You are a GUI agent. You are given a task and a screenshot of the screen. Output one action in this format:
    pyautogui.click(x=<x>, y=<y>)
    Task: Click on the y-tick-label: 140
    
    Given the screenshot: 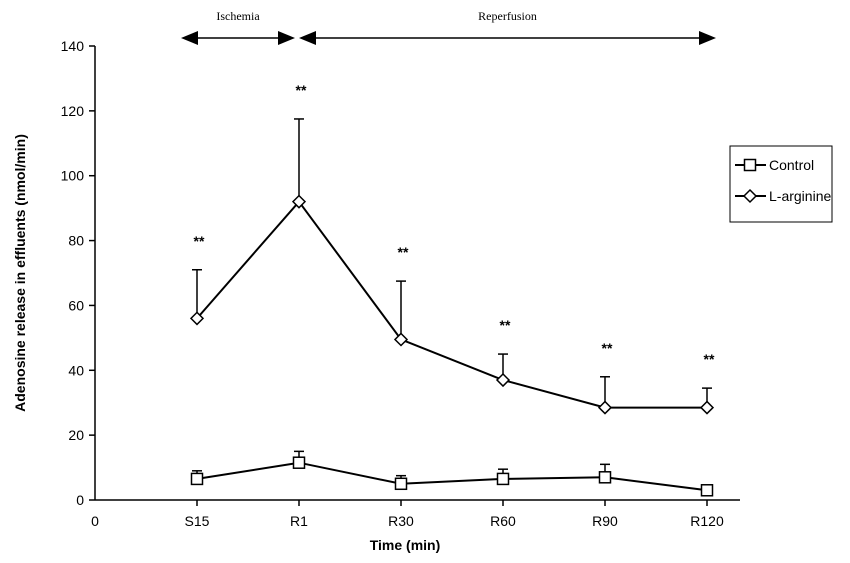 What is the action you would take?
    pyautogui.click(x=73, y=46)
    